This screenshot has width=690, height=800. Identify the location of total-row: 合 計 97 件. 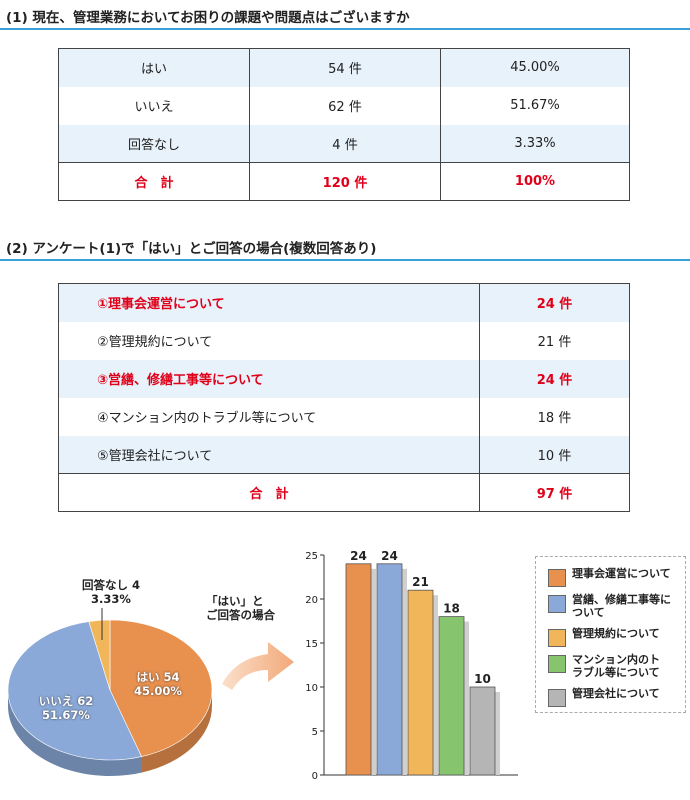
(344, 492).